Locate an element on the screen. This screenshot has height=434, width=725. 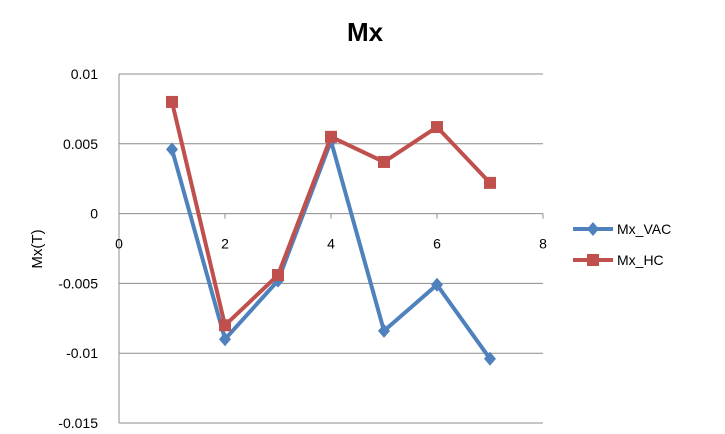
chart-title: Mx is located at coordinates (365, 32).